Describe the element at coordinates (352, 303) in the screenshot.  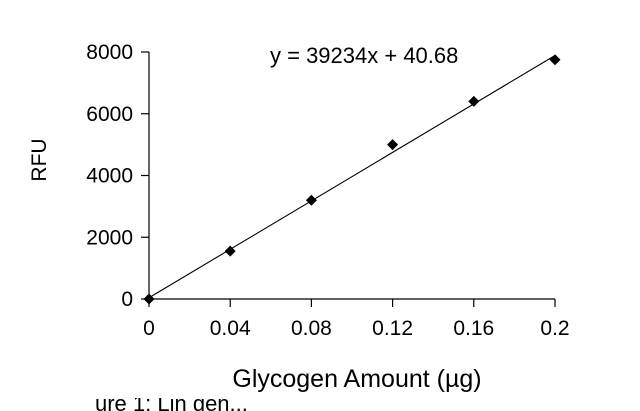
I see `x-axis-ticks` at that location.